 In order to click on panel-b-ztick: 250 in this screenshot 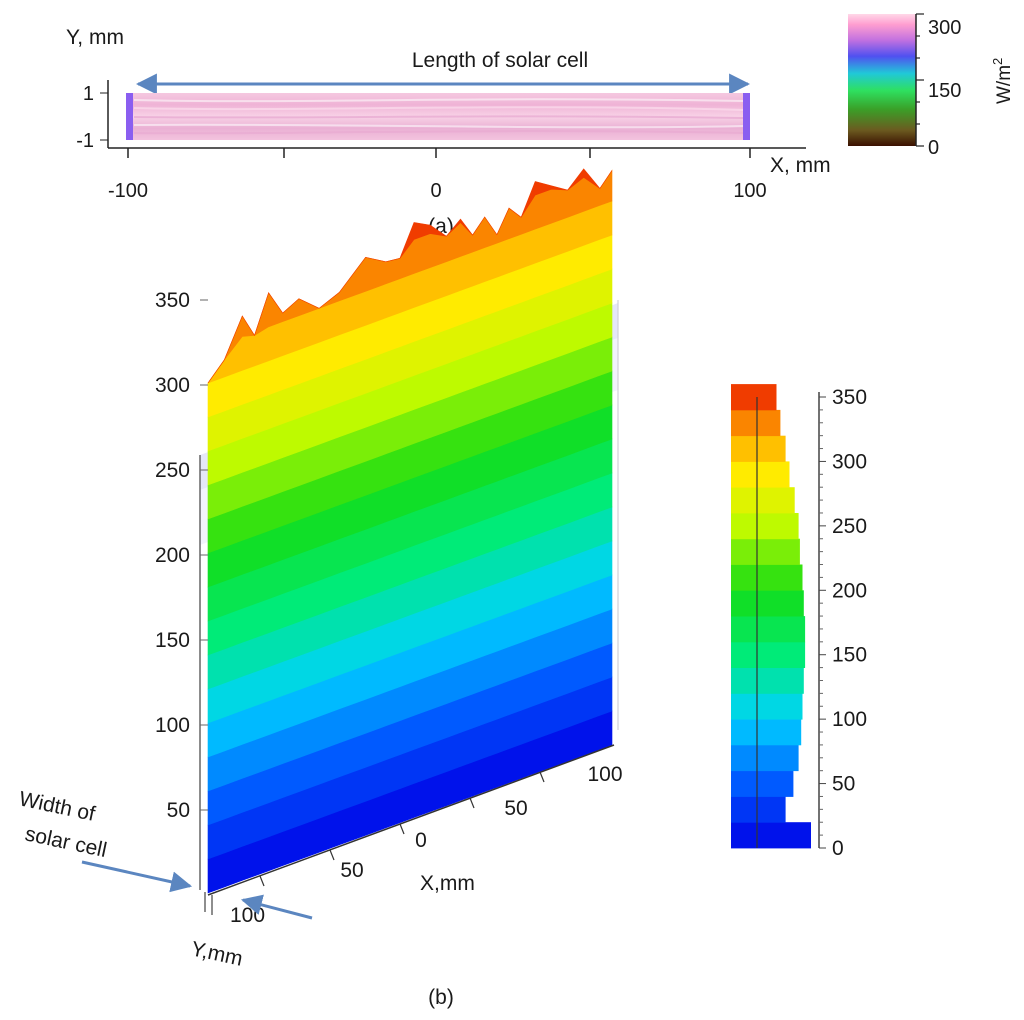, I will do `click(172, 470)`.